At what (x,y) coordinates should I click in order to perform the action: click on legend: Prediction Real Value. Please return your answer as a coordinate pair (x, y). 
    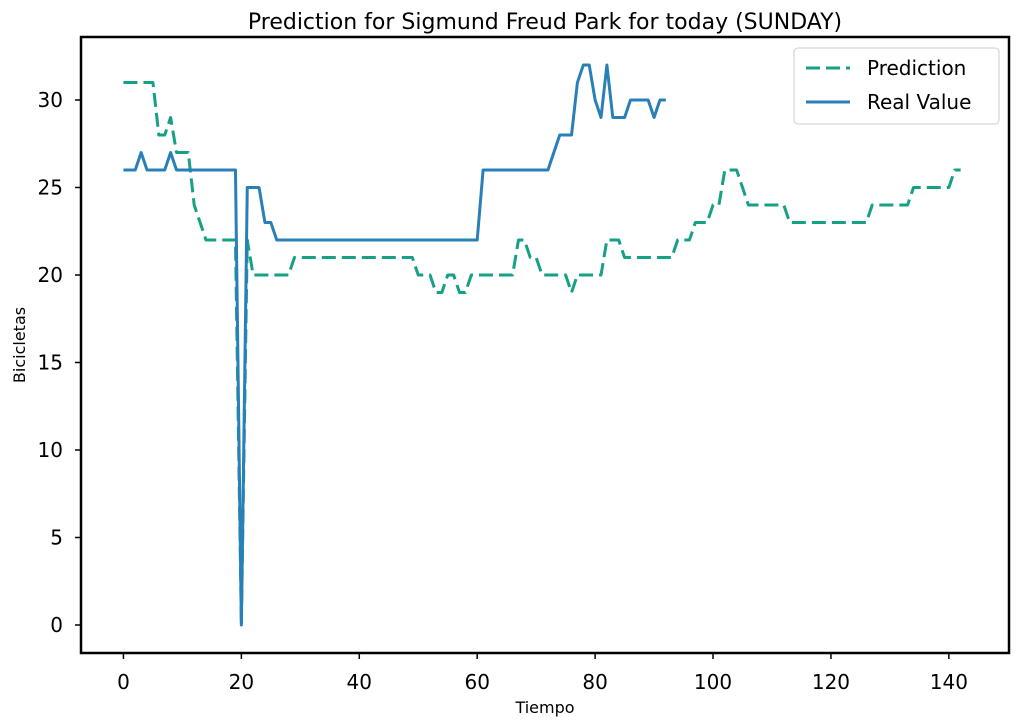
    Looking at the image, I should click on (896, 86).